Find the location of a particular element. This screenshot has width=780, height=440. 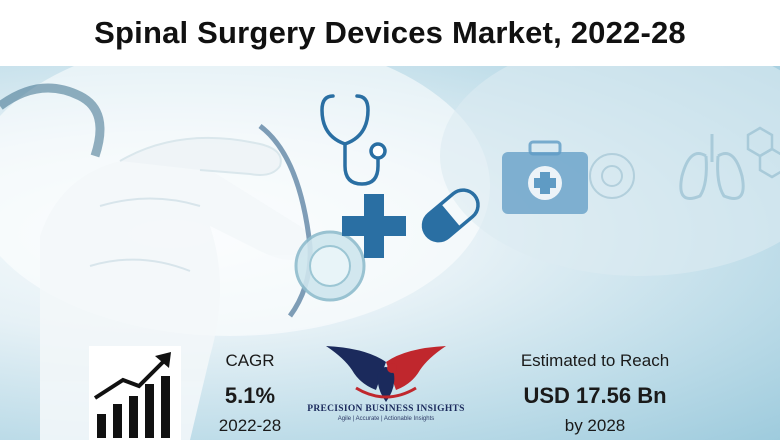

cagr-label: CAGR is located at coordinates (250, 360).